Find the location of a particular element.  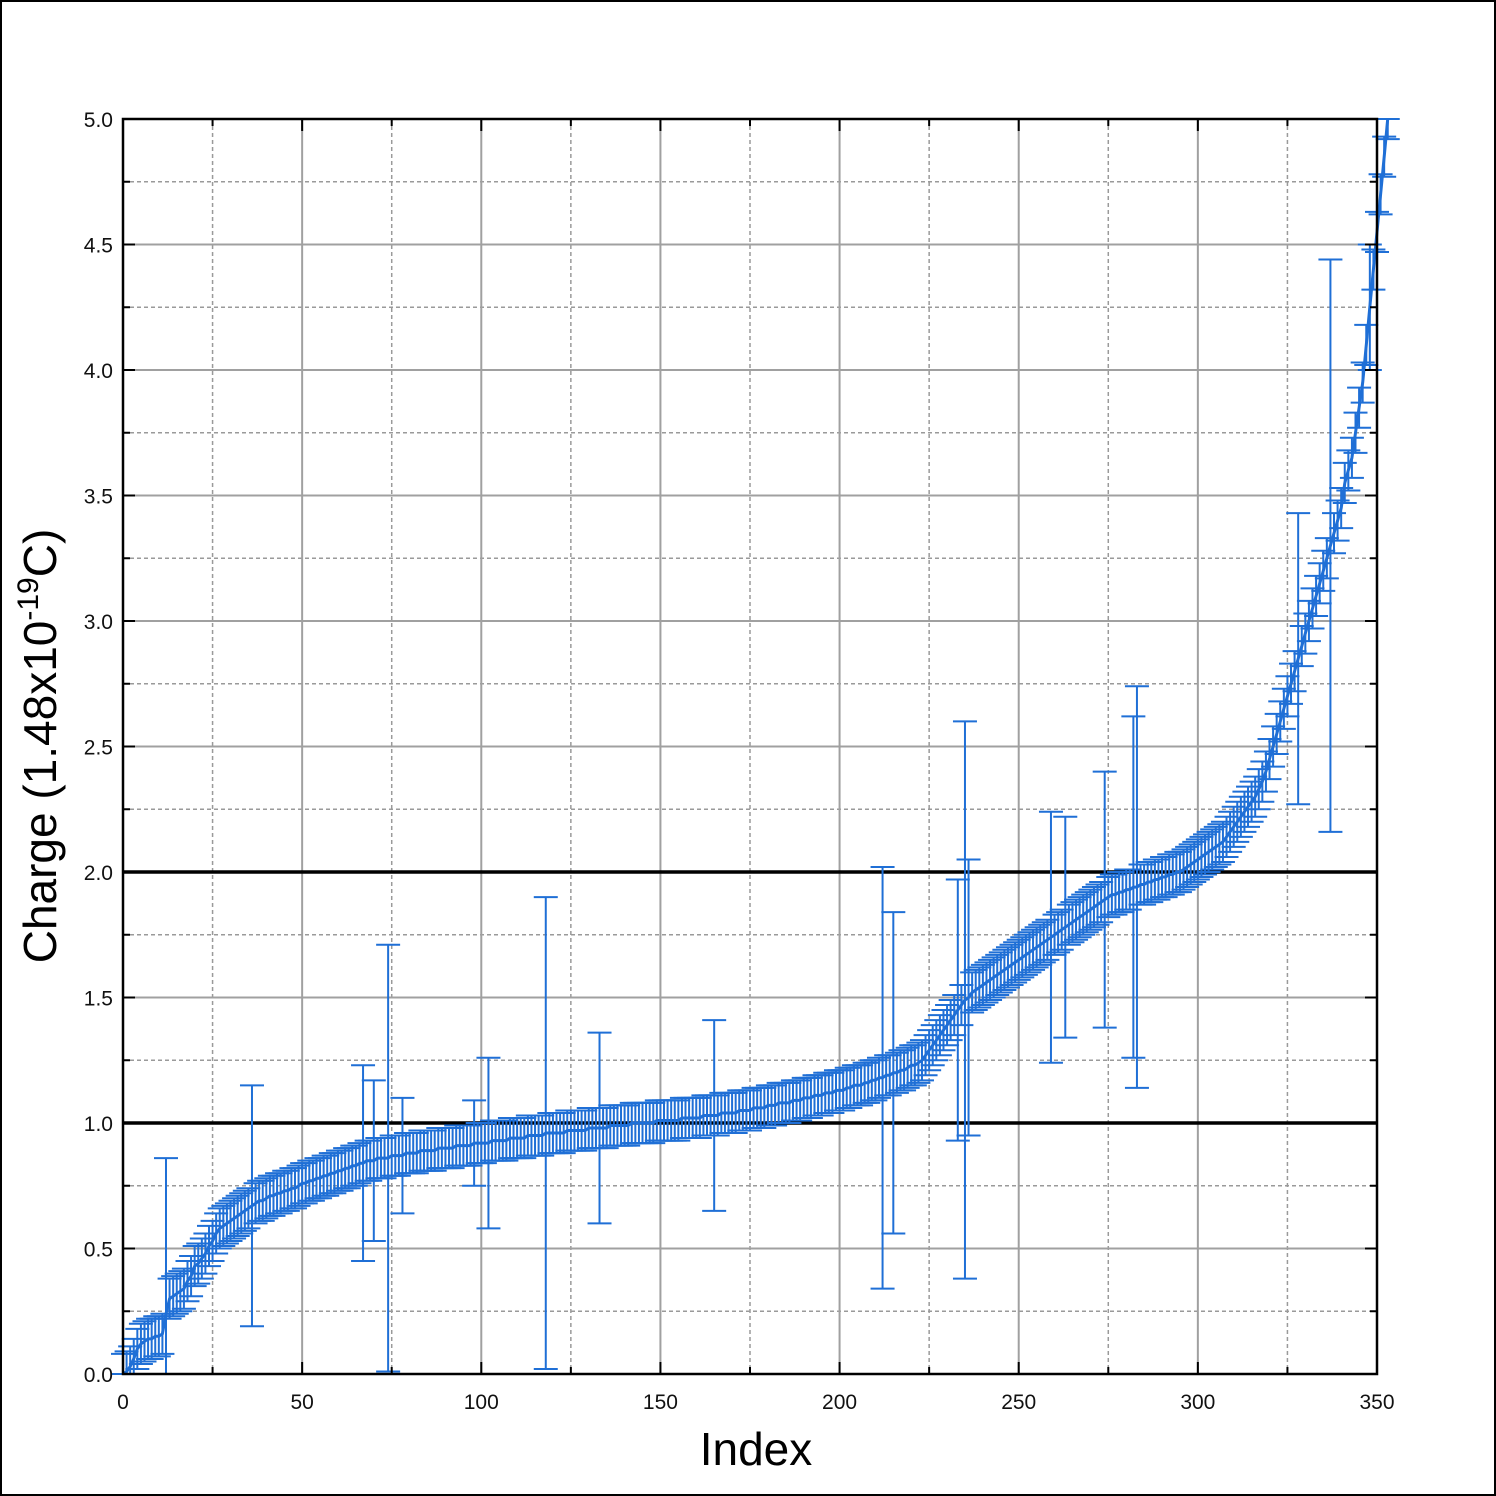

x-tick-label: 50 is located at coordinates (301, 1402).